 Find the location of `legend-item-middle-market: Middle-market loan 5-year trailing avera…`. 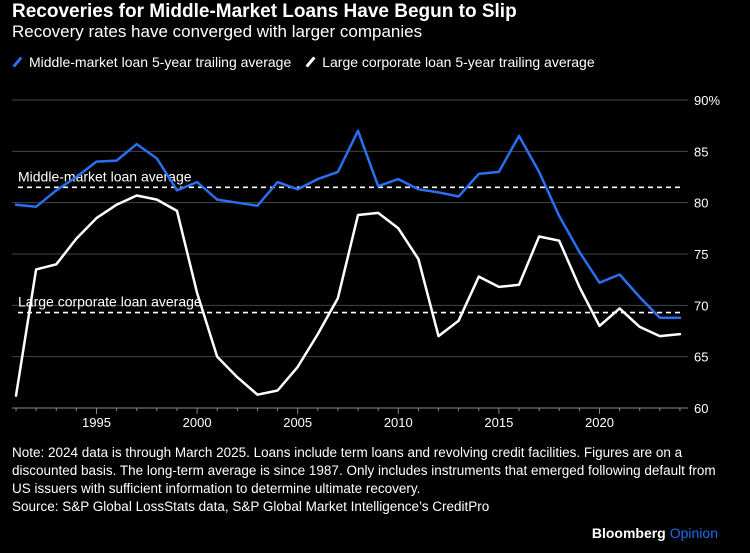

legend-item-middle-market: Middle-market loan 5-year trailing avera… is located at coordinates (151, 62).